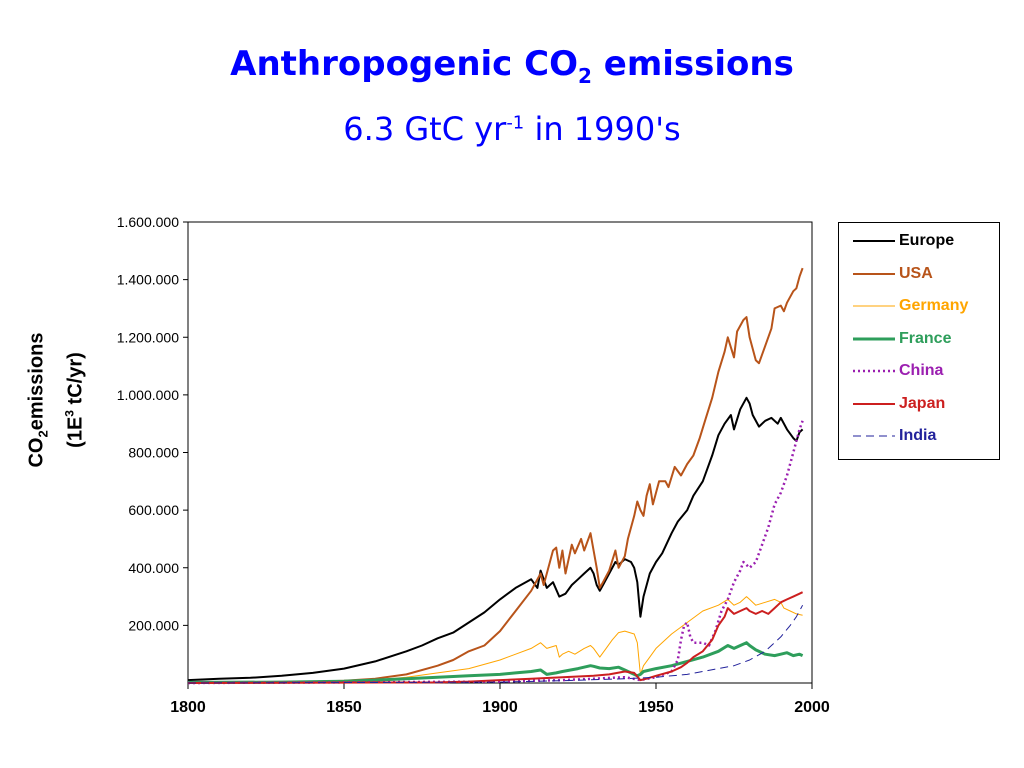 This screenshot has width=1024, height=768. Describe the element at coordinates (148, 337) in the screenshot. I see `y-tick-label: 1.200.000` at that location.